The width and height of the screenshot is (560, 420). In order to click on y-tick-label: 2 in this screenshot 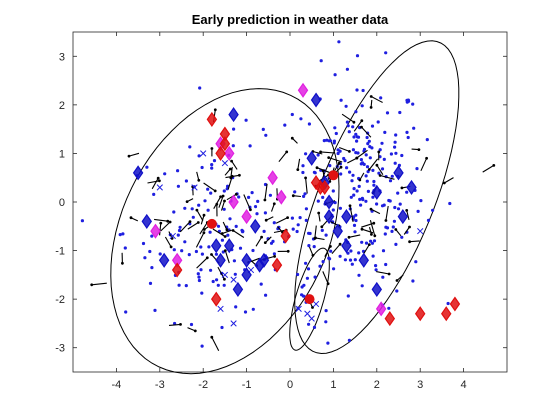, I will do `click(62, 106)`.